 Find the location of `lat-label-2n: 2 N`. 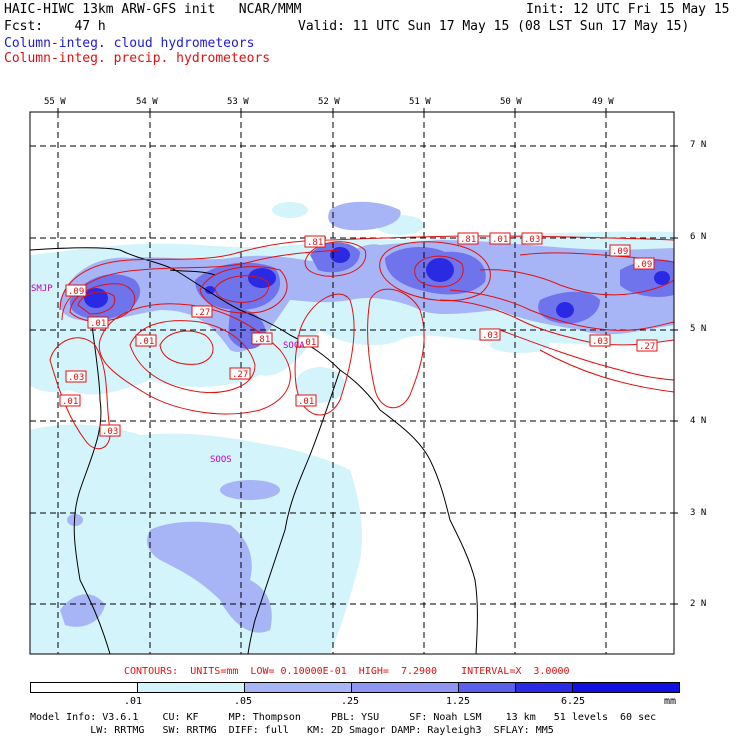

lat-label-2n: 2 N is located at coordinates (698, 604).